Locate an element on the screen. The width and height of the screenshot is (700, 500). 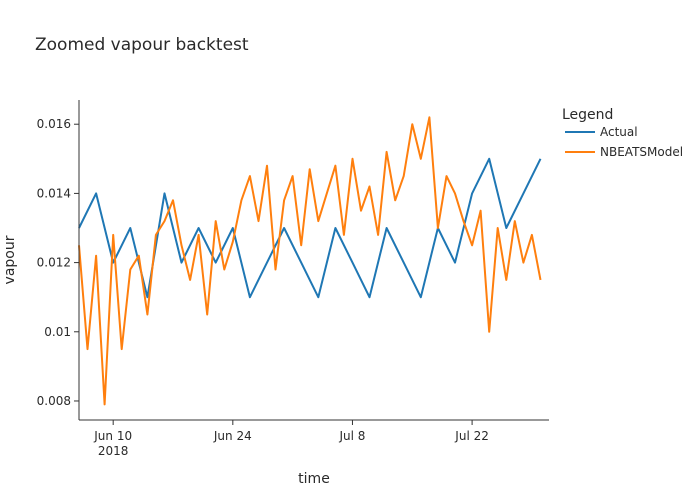
y-ticks: 0.008 0.01 0.012 0.014 0.016 is located at coordinates (58, 262).